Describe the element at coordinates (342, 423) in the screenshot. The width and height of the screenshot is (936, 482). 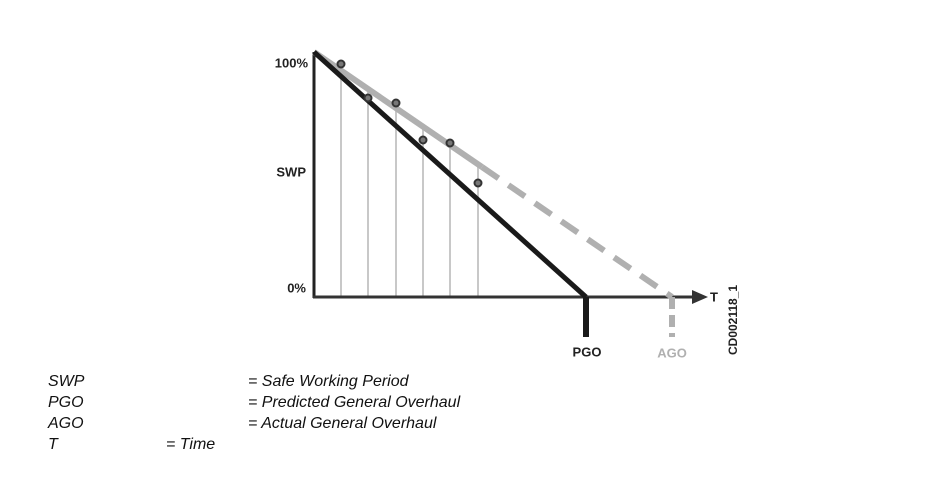
I see `legend-definition: = Actual General Overhaul` at that location.